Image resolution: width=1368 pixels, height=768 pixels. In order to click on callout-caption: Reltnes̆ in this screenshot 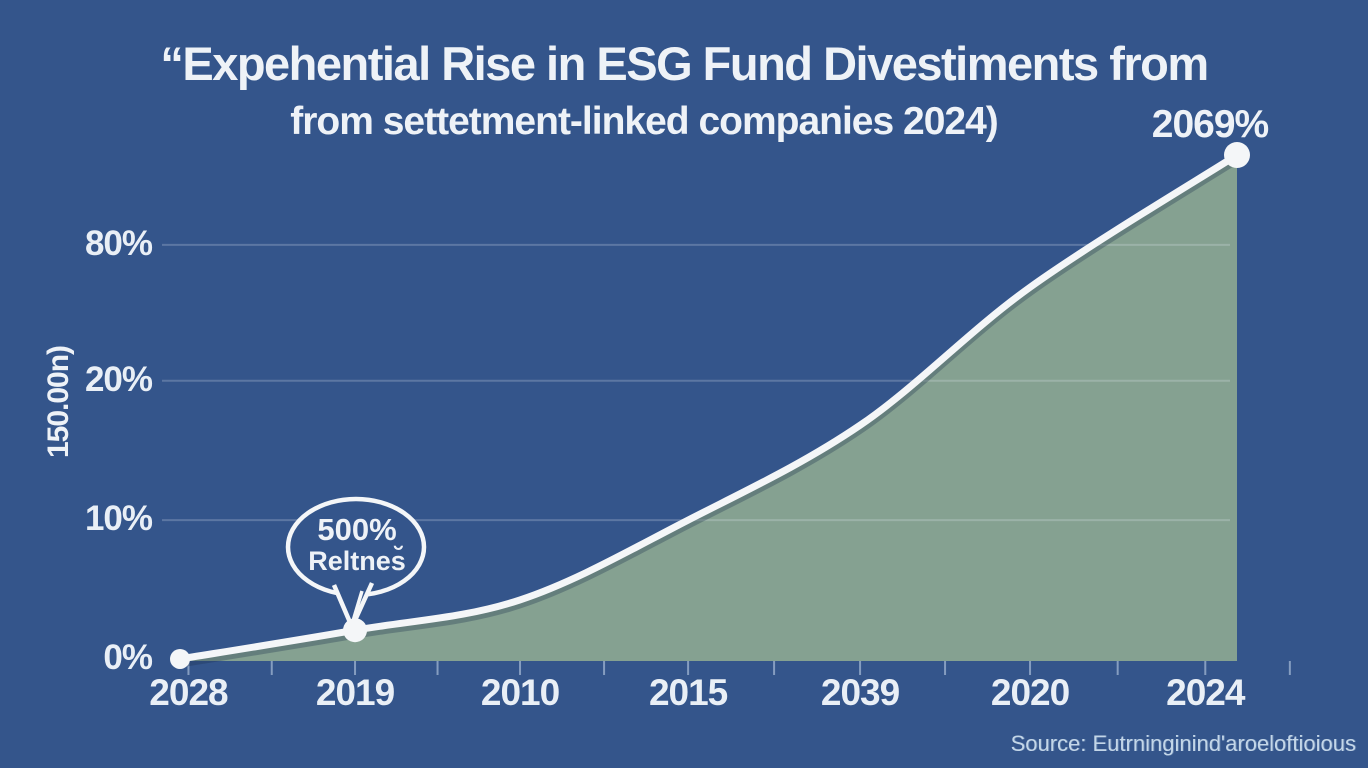, I will do `click(357, 560)`.